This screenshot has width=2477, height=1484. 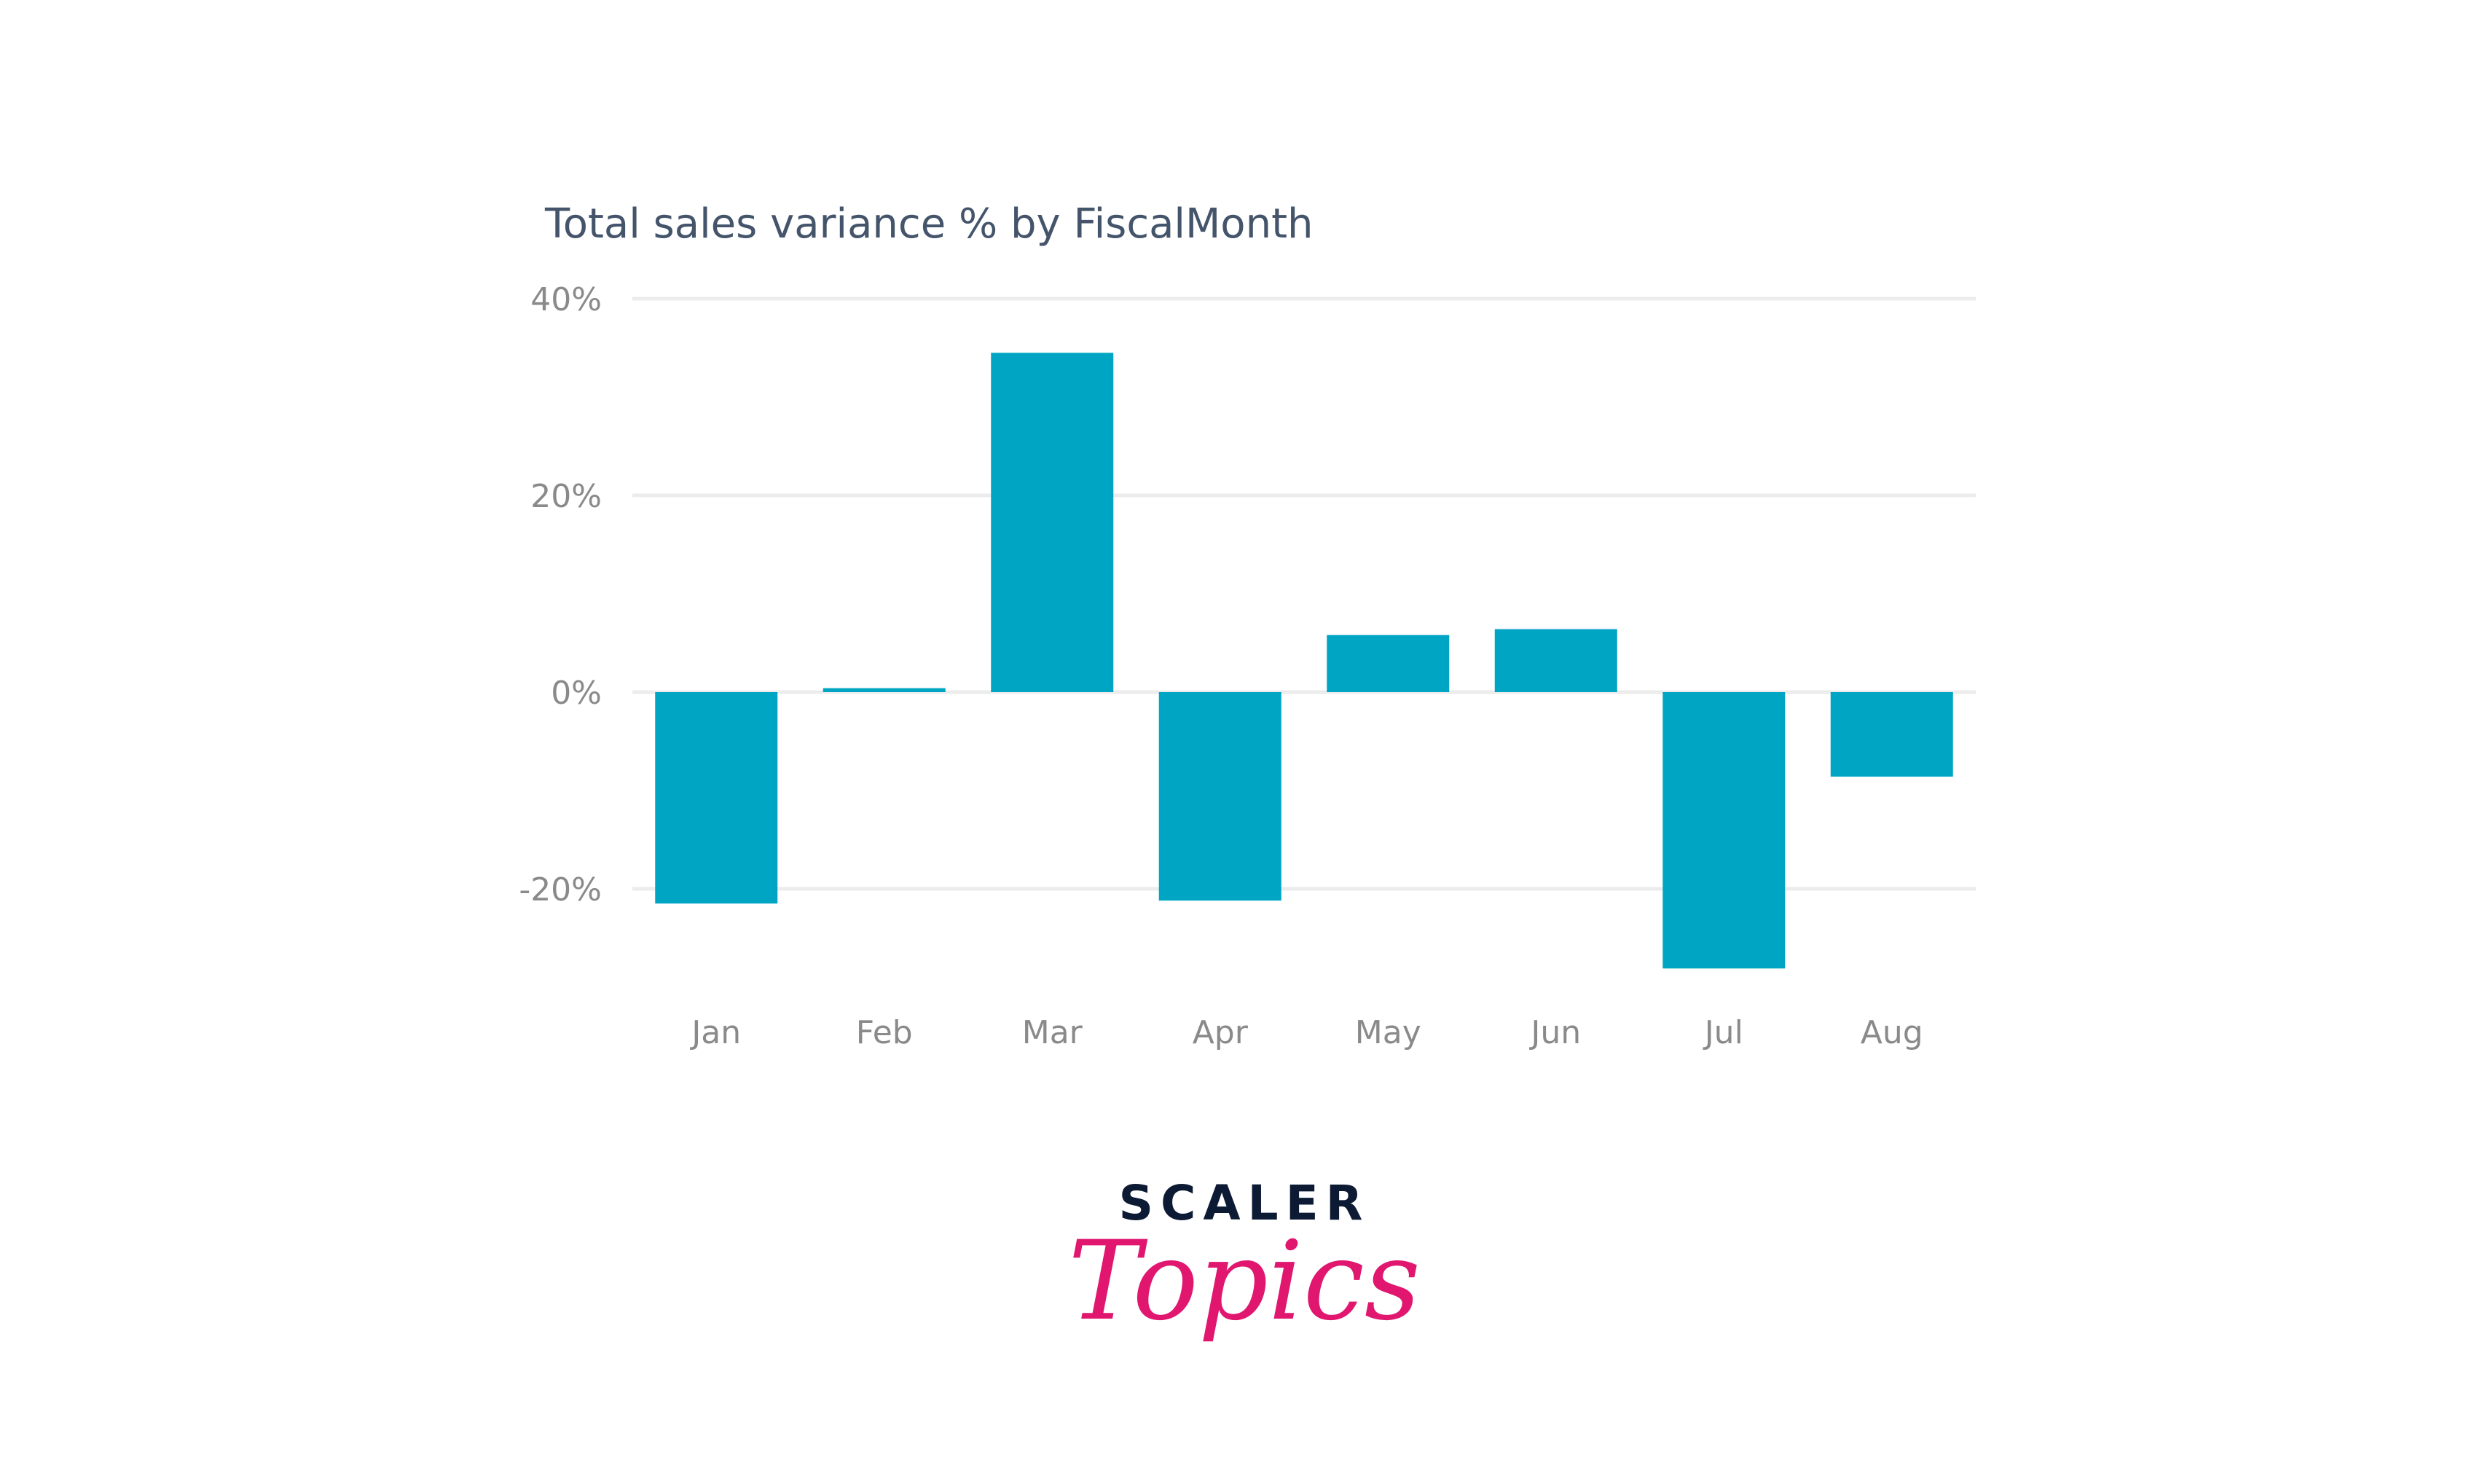 What do you see at coordinates (1306, 1032) in the screenshot?
I see `x-axis-ticks: Jan Feb Mar Apr May Jun Jul Aug` at bounding box center [1306, 1032].